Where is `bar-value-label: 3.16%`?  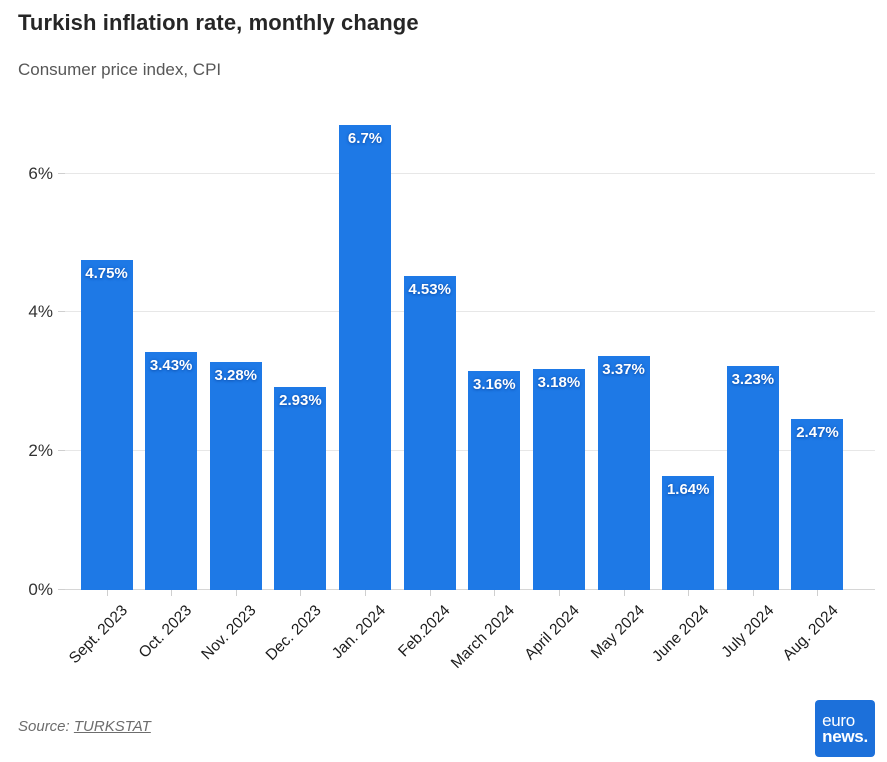 bar-value-label: 3.16% is located at coordinates (494, 384).